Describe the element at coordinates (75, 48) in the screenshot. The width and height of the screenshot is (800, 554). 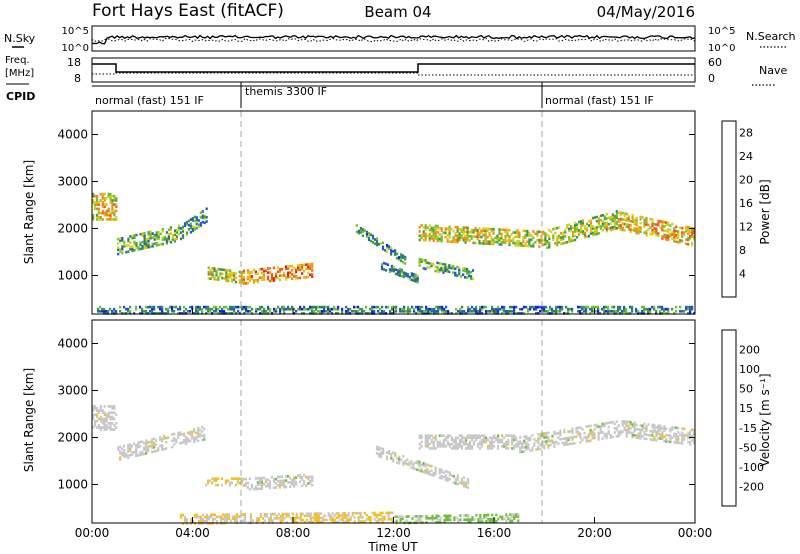
I see `nsky-tick-low: 10^0` at that location.